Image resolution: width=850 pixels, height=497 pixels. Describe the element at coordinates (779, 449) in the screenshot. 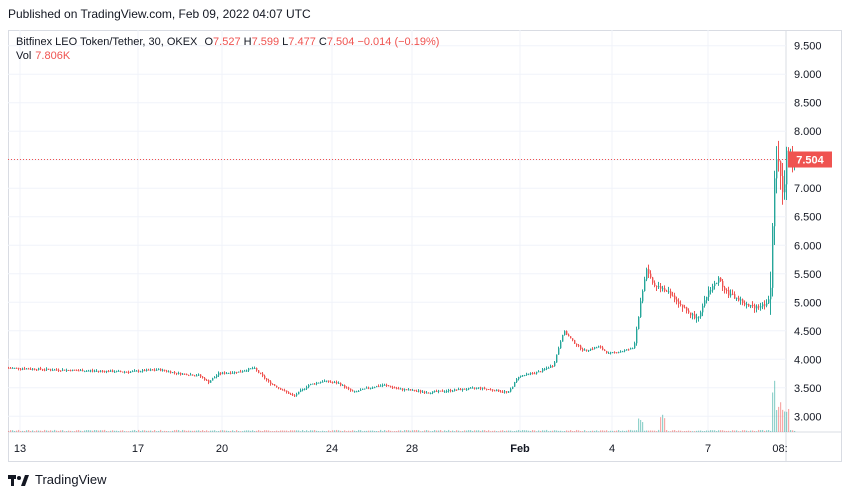

I see `x-tick-label: 08:` at that location.